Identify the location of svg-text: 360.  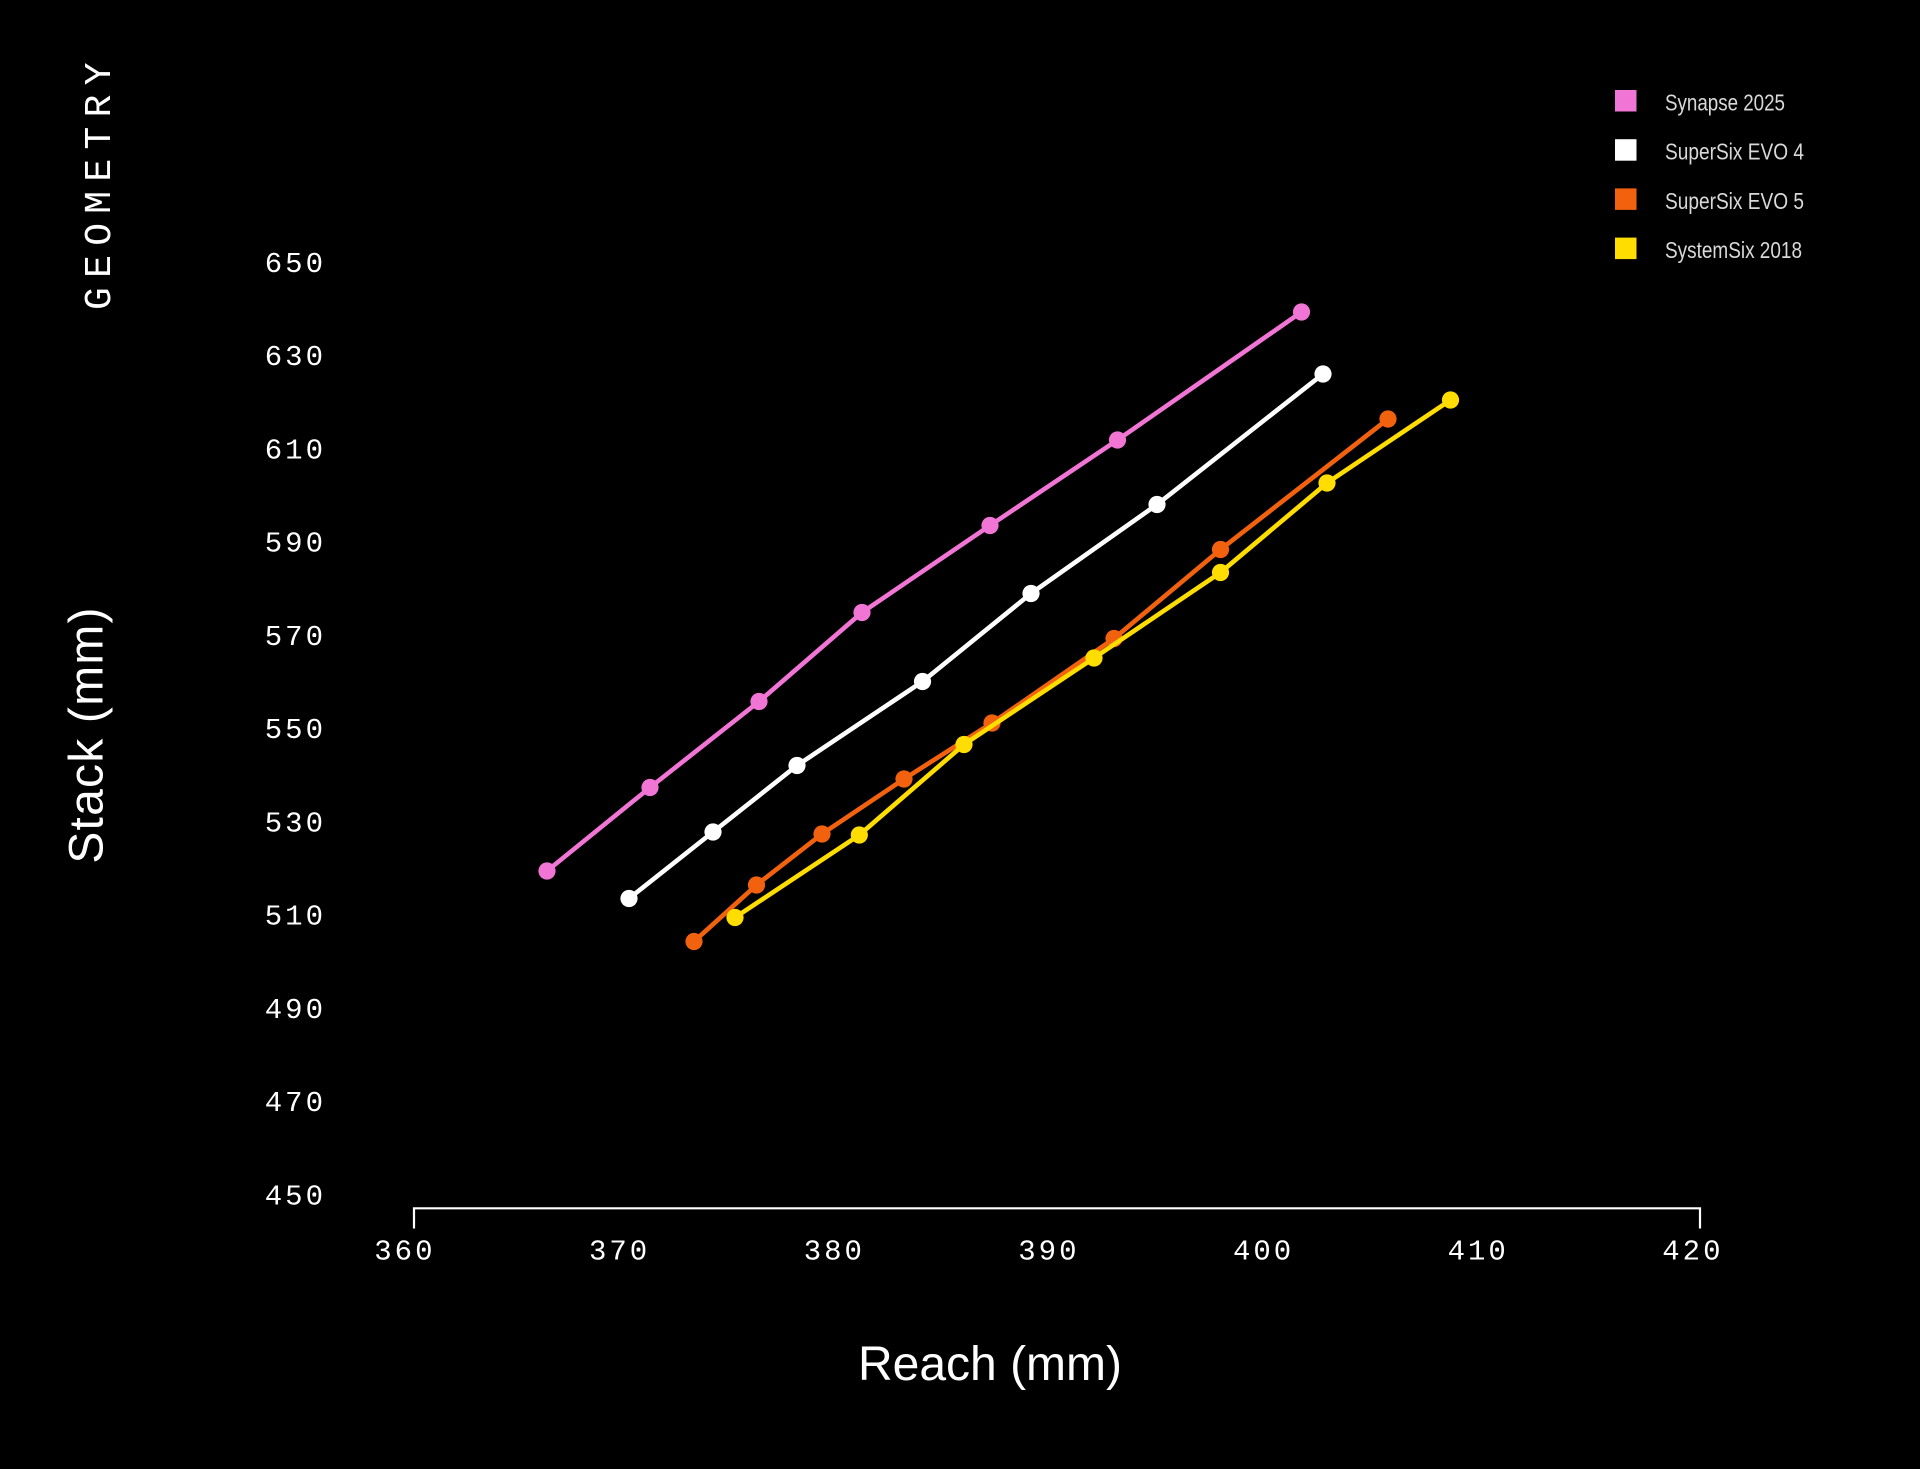
(404, 1252).